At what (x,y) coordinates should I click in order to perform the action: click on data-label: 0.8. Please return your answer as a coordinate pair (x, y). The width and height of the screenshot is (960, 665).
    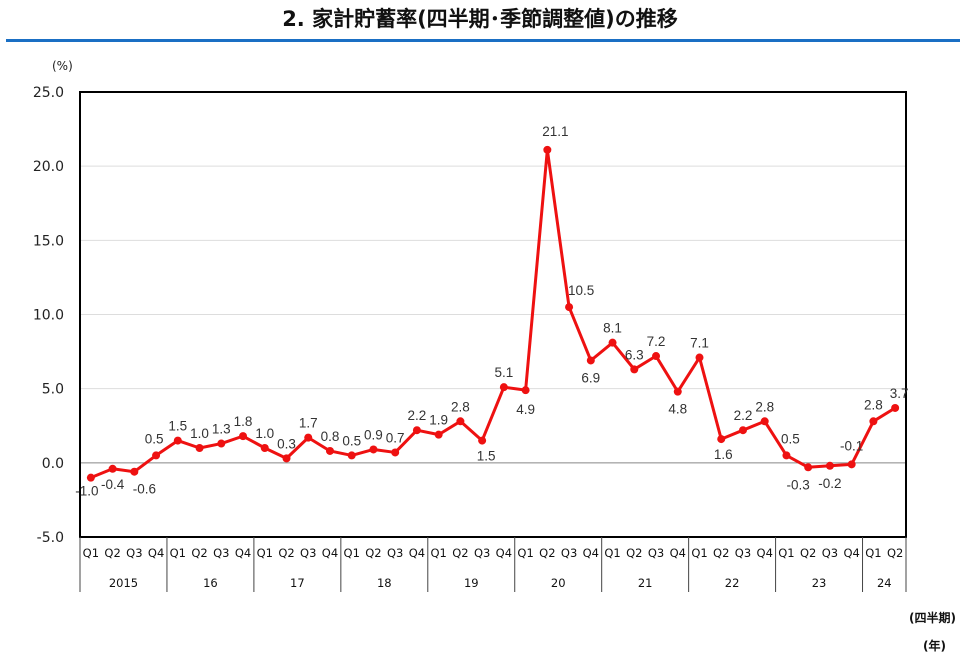
    Looking at the image, I should click on (330, 436).